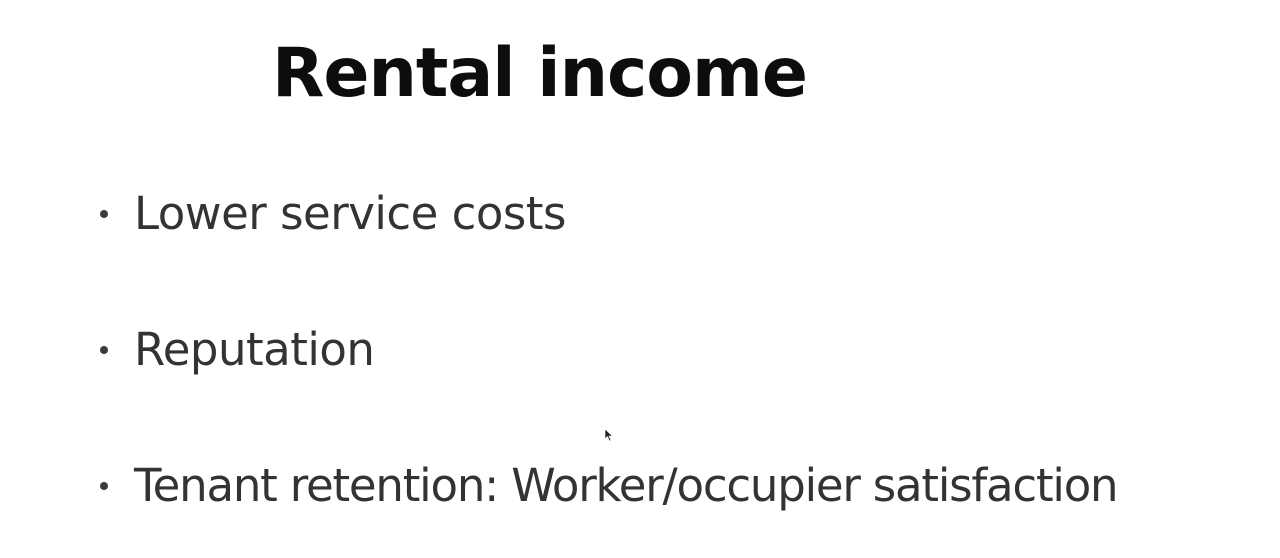 The width and height of the screenshot is (1280, 558). Describe the element at coordinates (609, 435) in the screenshot. I see `mouse-pointer-icon` at that location.